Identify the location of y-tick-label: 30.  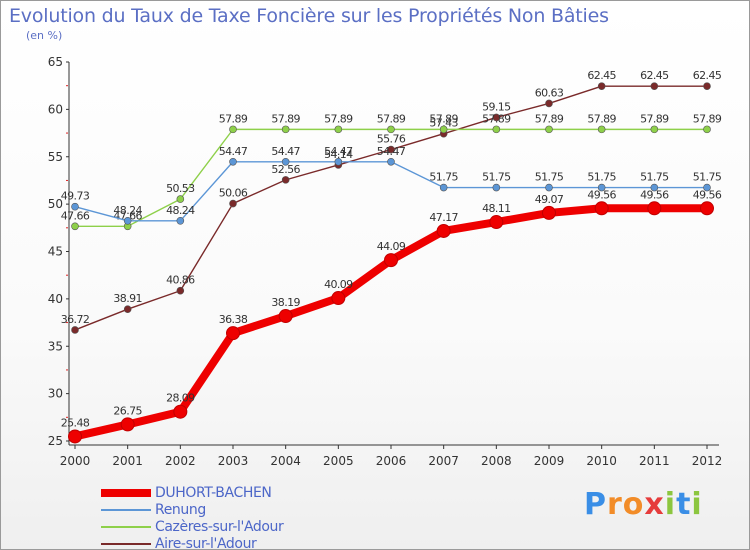
(55, 394).